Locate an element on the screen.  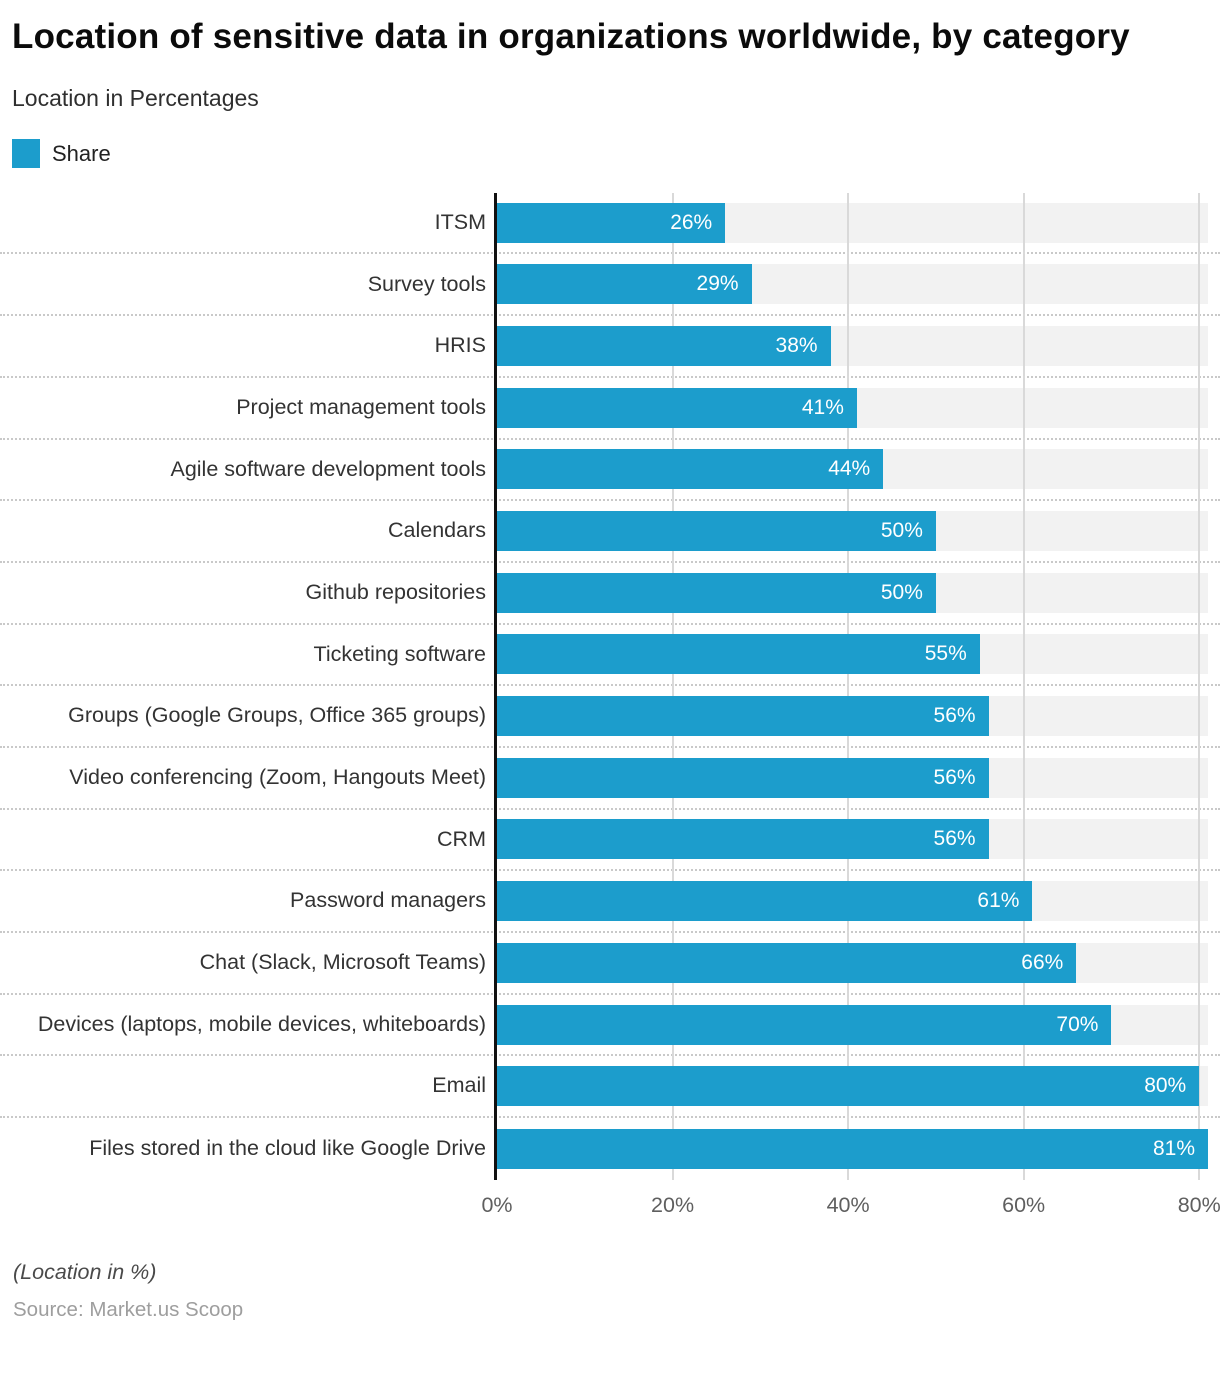
bar-value-label: 29% is located at coordinates (717, 284).